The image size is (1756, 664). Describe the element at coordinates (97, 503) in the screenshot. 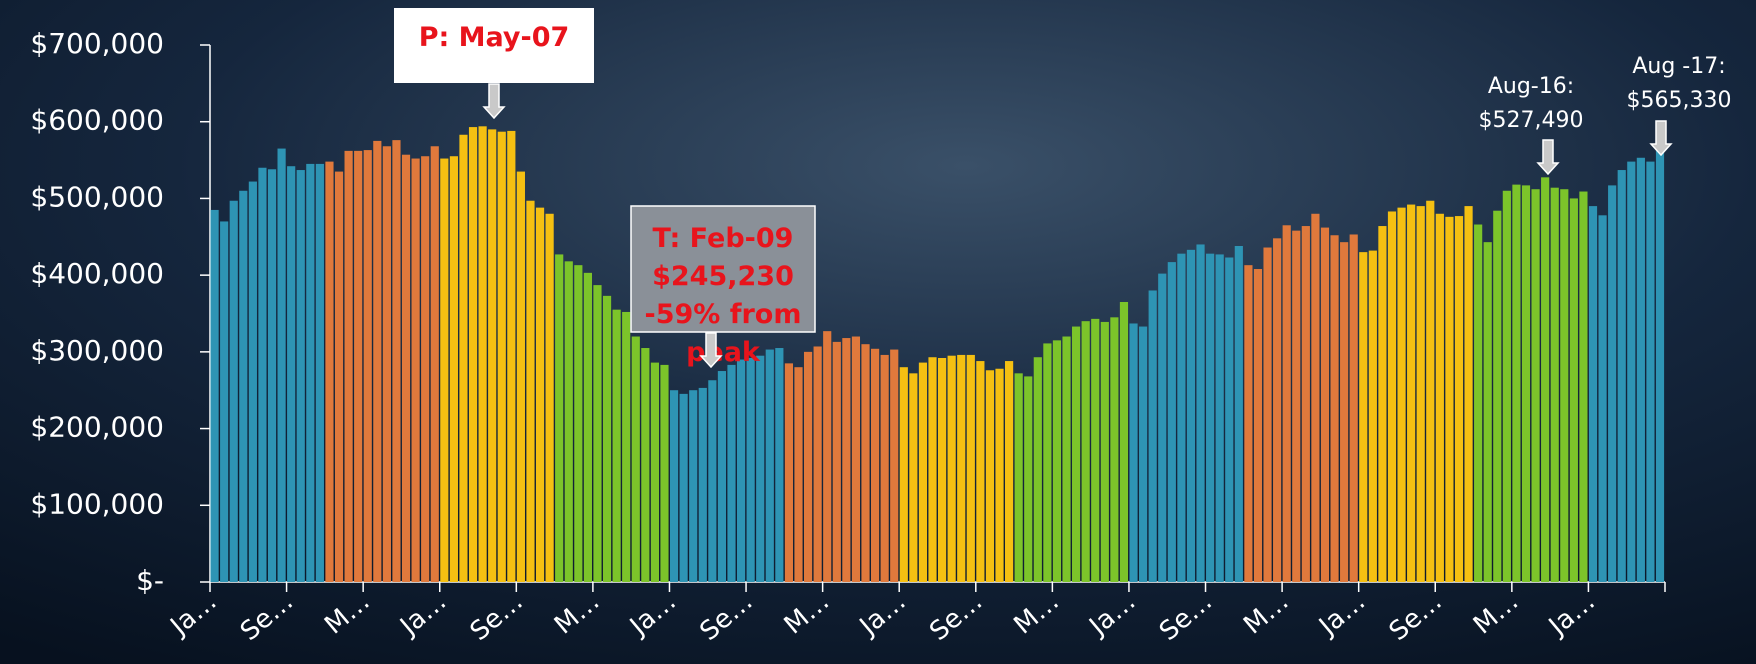

I see `y-tick-label: $100,000` at that location.